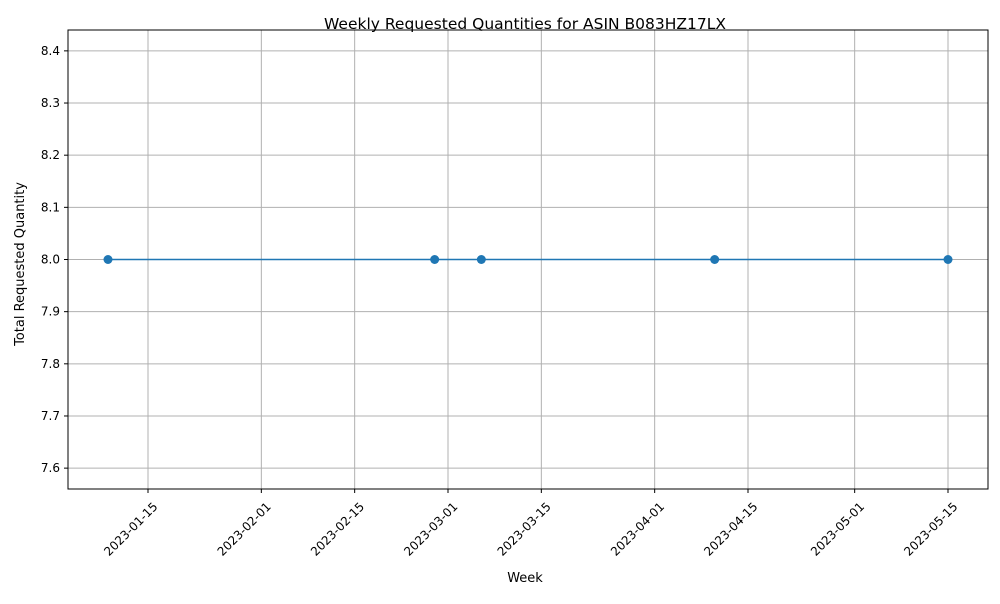 This screenshot has width=1000, height=604. What do you see at coordinates (524, 529) in the screenshot?
I see `x-tick-label: 2023-03-15` at bounding box center [524, 529].